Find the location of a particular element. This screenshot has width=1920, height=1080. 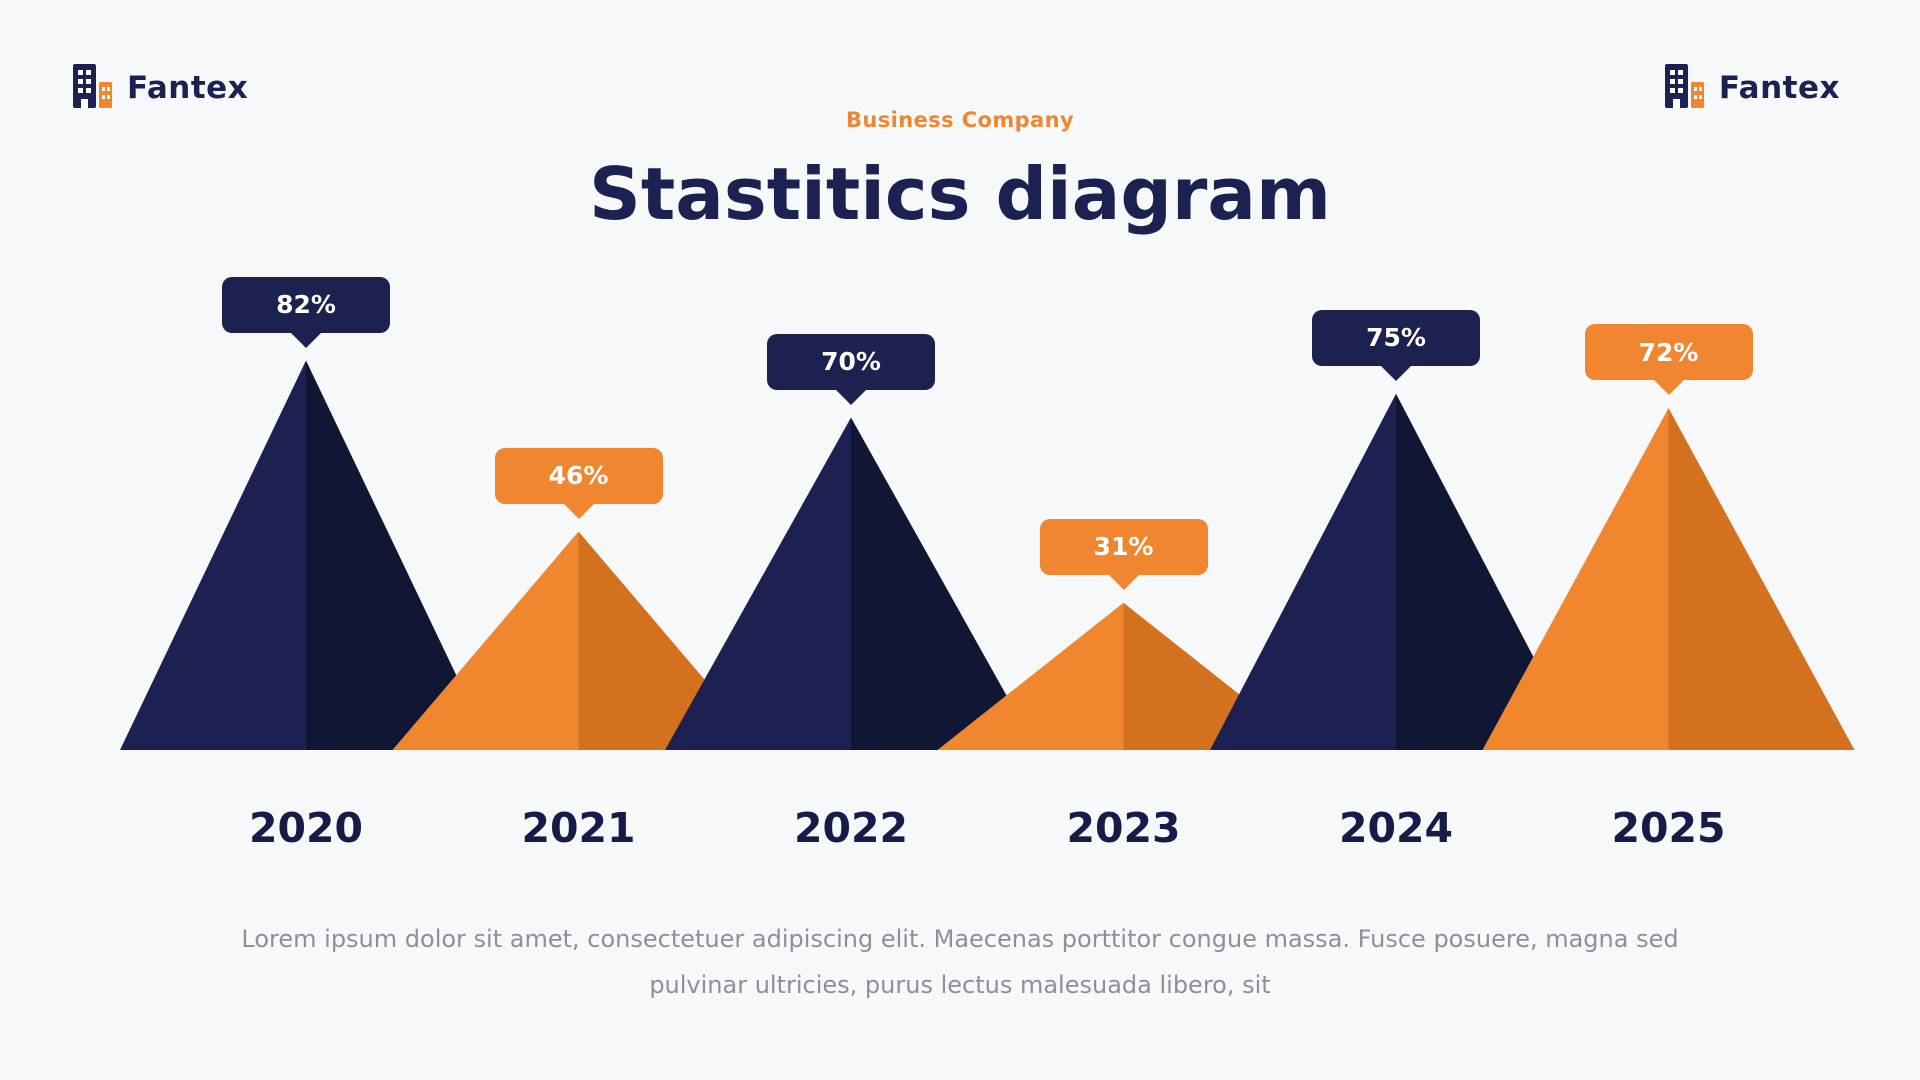

value-badge-2024: 75% is located at coordinates (1396, 345).